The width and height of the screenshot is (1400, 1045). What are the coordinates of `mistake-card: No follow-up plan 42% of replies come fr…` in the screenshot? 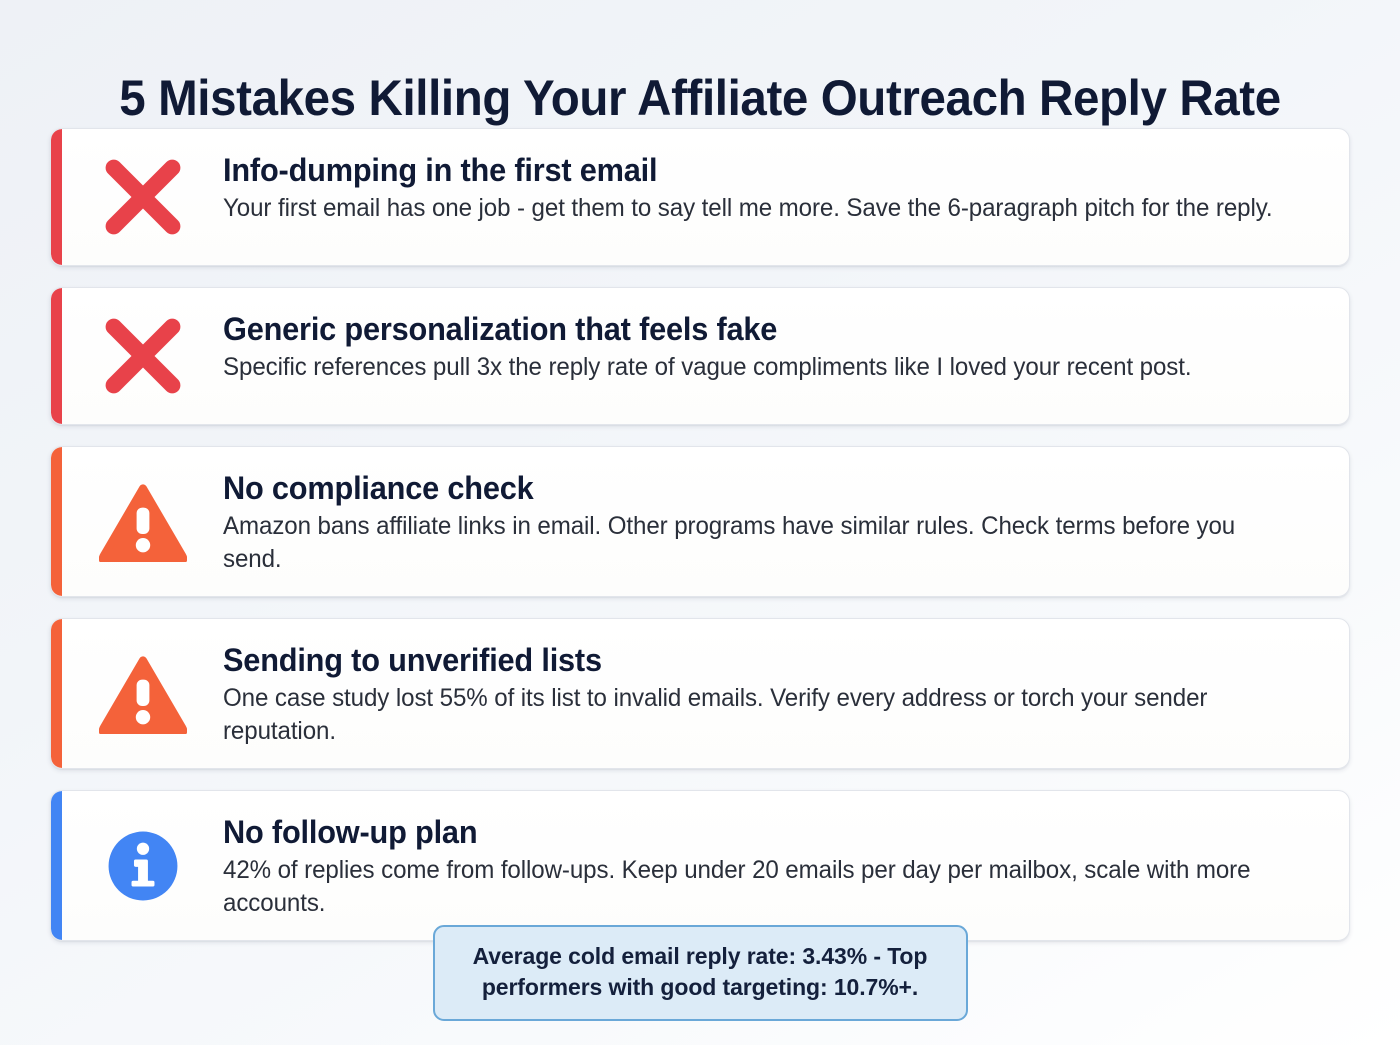 It's located at (700, 865).